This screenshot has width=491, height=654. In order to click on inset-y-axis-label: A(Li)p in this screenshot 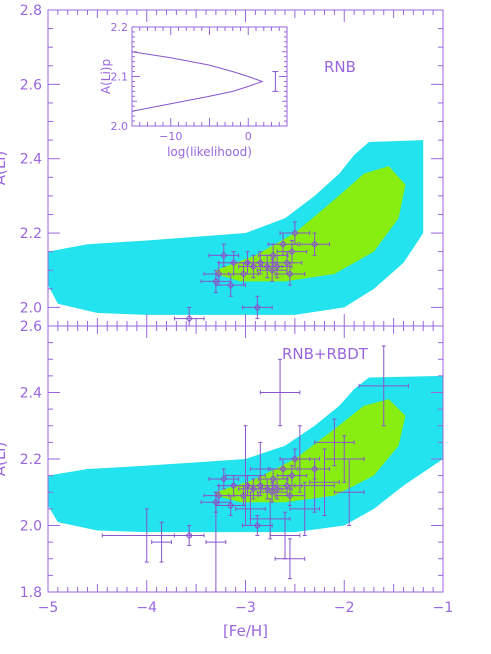, I will do `click(106, 76)`.